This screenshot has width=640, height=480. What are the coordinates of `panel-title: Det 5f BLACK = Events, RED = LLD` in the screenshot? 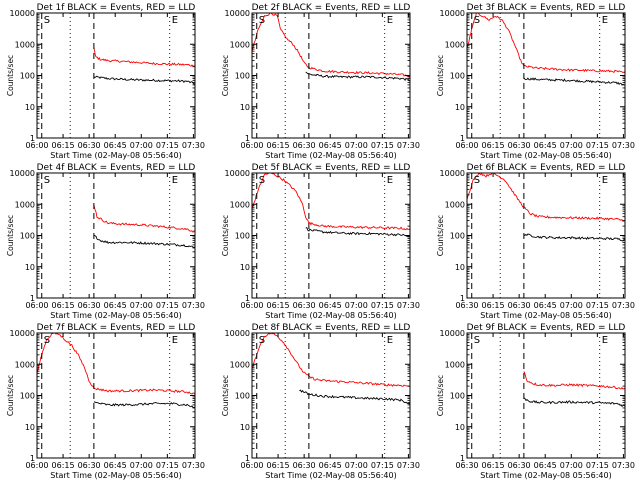 It's located at (331, 168).